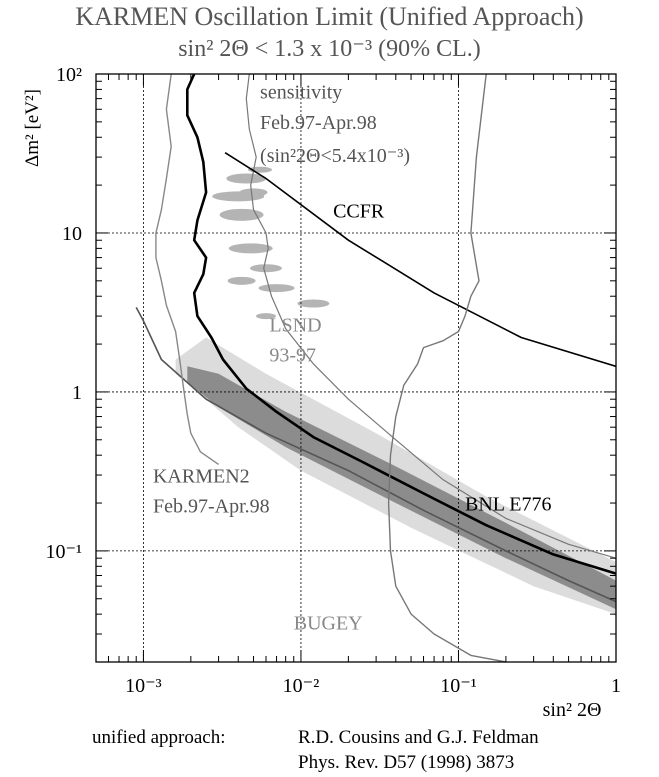 This screenshot has width=659, height=777. What do you see at coordinates (69, 75) in the screenshot?
I see `y-tick-label: 10²` at bounding box center [69, 75].